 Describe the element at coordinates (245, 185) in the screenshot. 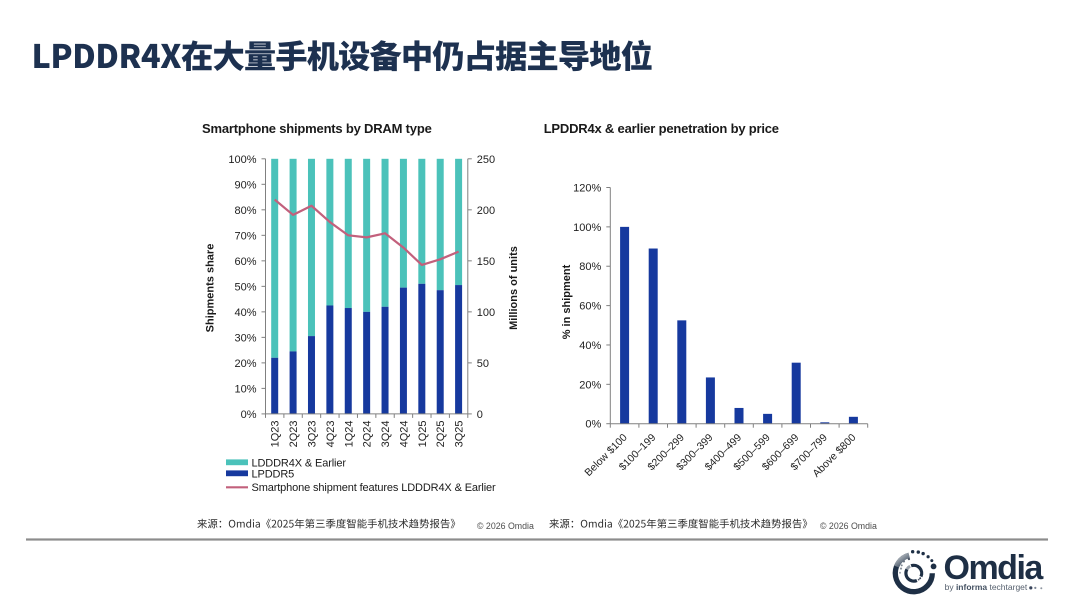

I see `svg-text: 90%` at that location.